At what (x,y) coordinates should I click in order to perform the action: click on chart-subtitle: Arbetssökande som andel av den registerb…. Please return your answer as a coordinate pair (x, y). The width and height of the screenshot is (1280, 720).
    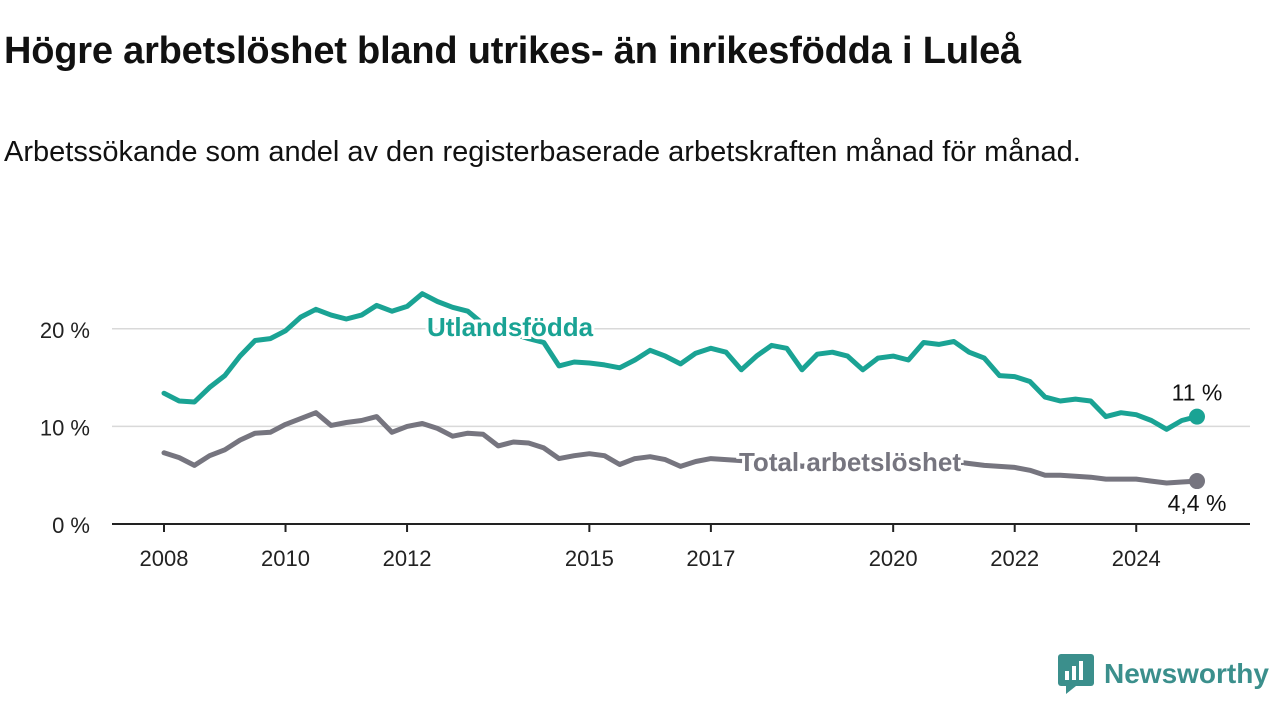
    Looking at the image, I should click on (542, 152).